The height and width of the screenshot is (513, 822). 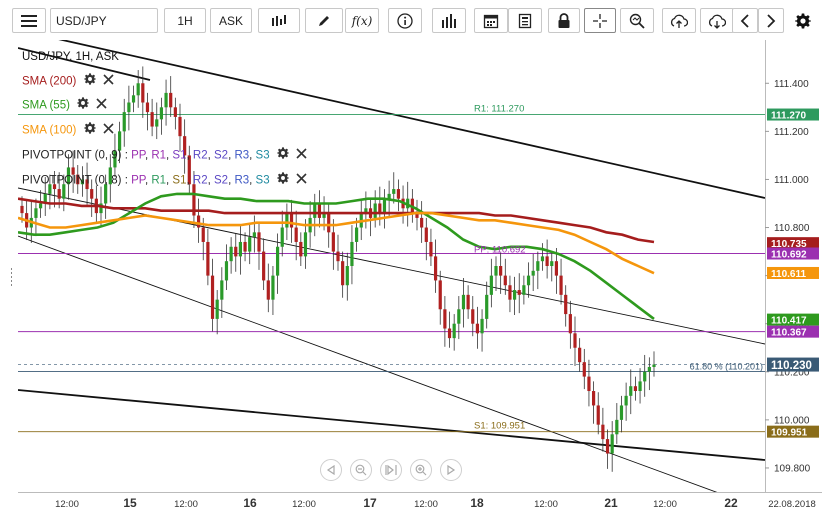 I want to click on sma100-line, so click(x=336, y=243).